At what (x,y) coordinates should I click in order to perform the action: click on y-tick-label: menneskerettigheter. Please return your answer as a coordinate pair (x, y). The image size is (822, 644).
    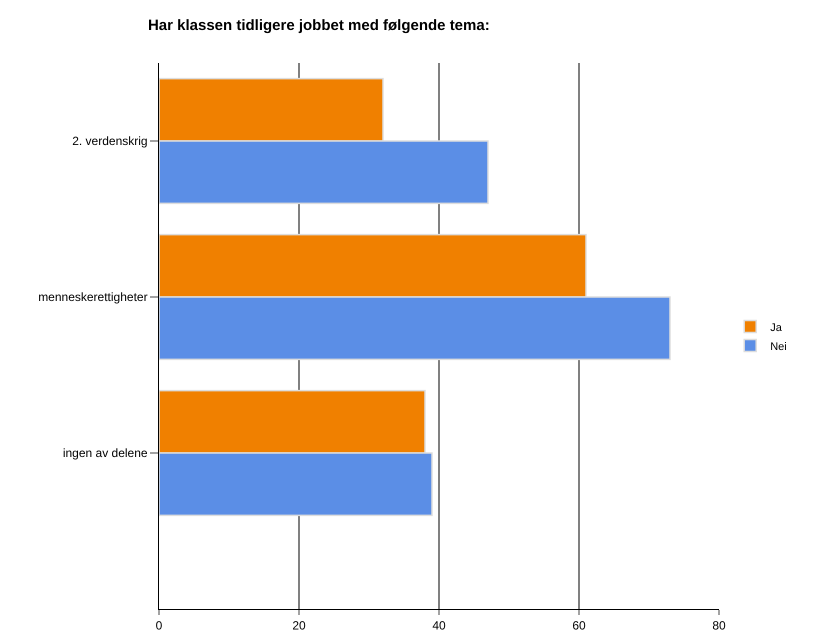
    Looking at the image, I should click on (93, 297).